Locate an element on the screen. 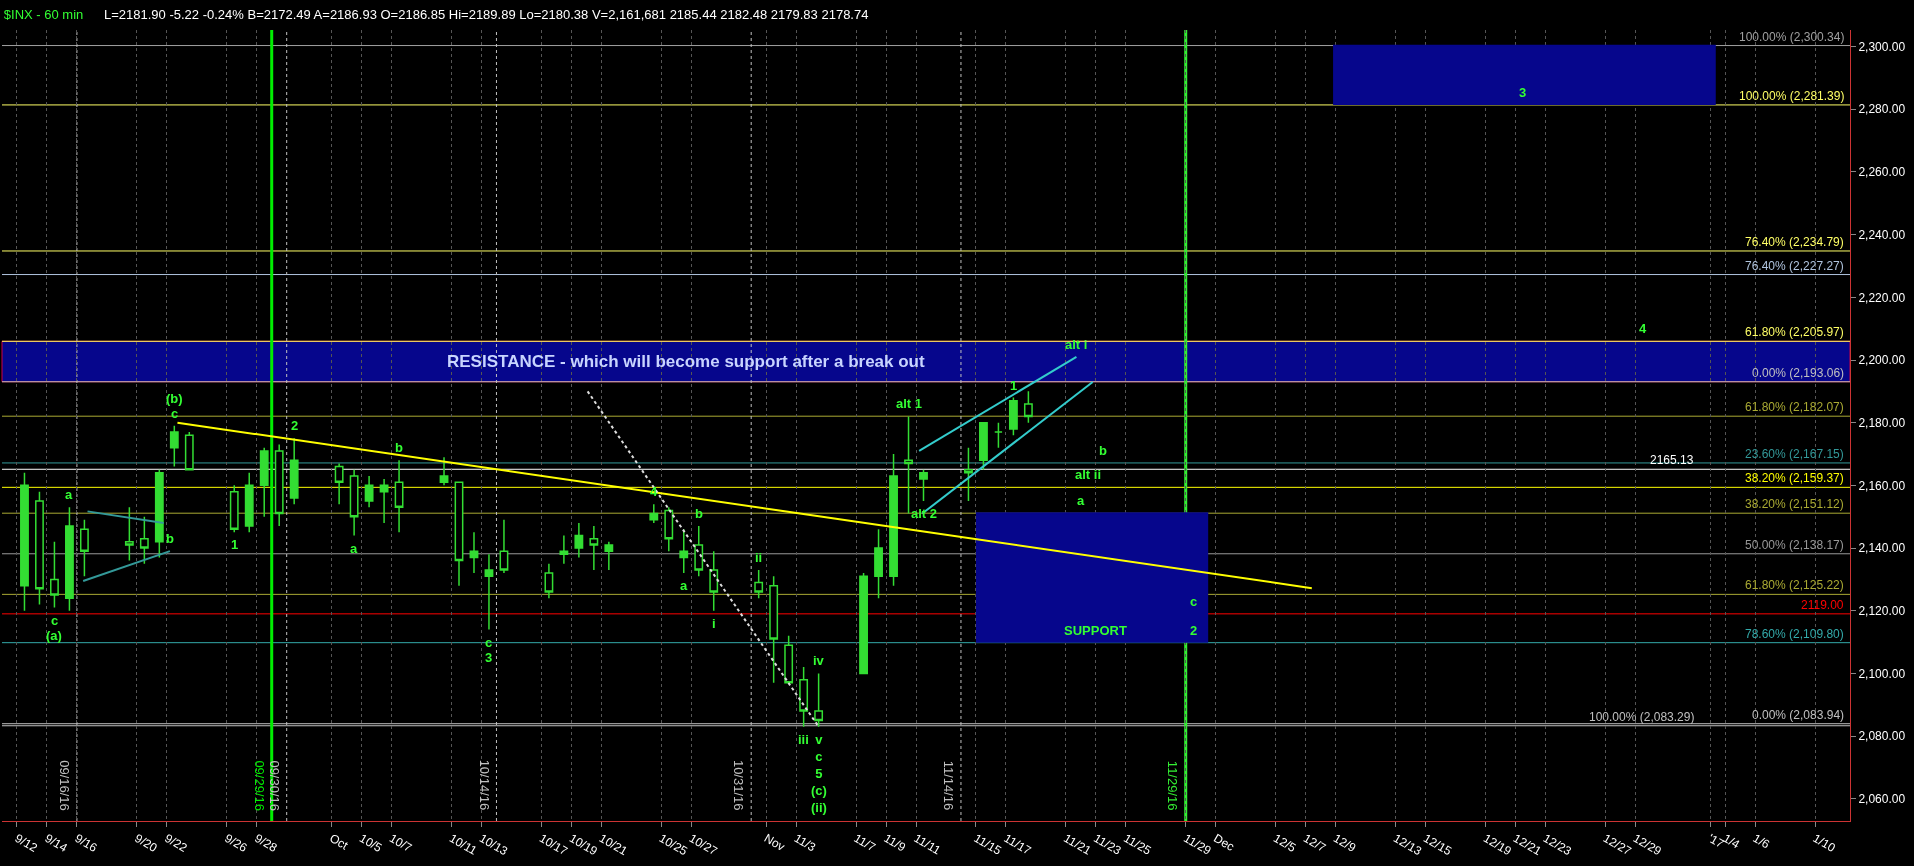 The height and width of the screenshot is (866, 1914). y-tick-label: 2,180.00 is located at coordinates (1882, 422).